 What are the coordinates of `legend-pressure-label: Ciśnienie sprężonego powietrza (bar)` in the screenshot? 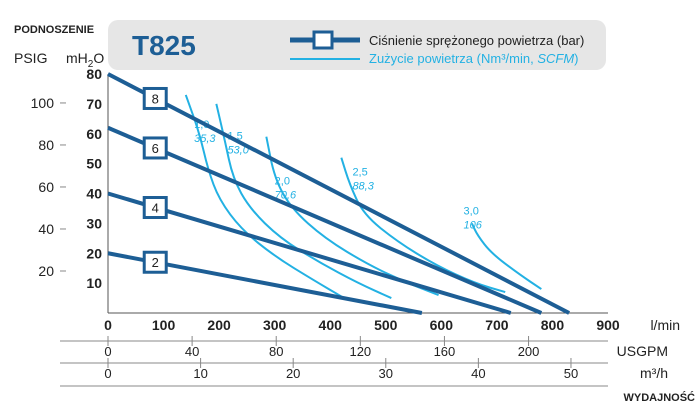 It's located at (476, 40).